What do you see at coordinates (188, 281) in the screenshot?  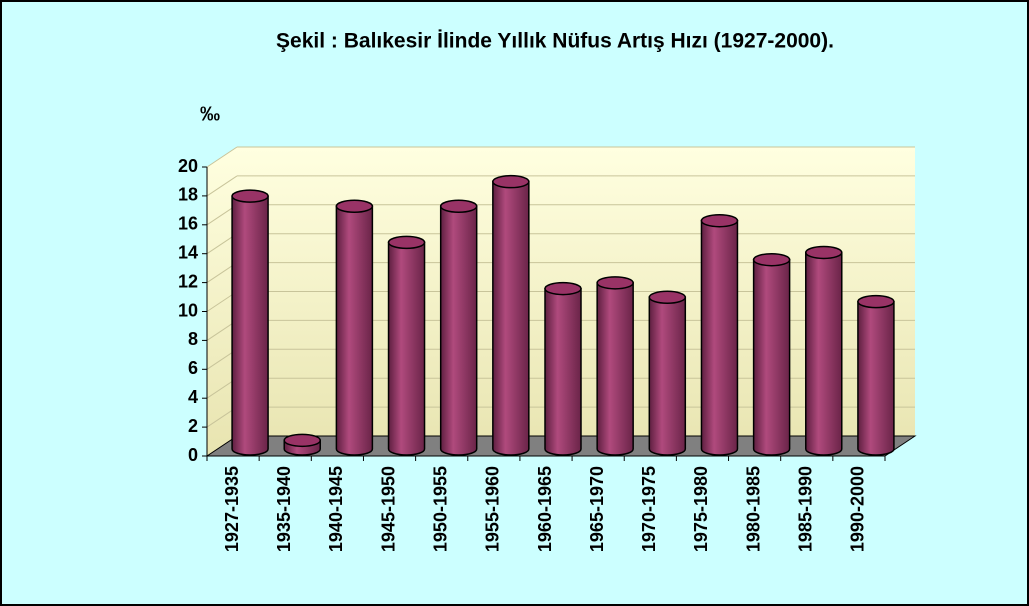 I see `y-tick-label: 12` at bounding box center [188, 281].